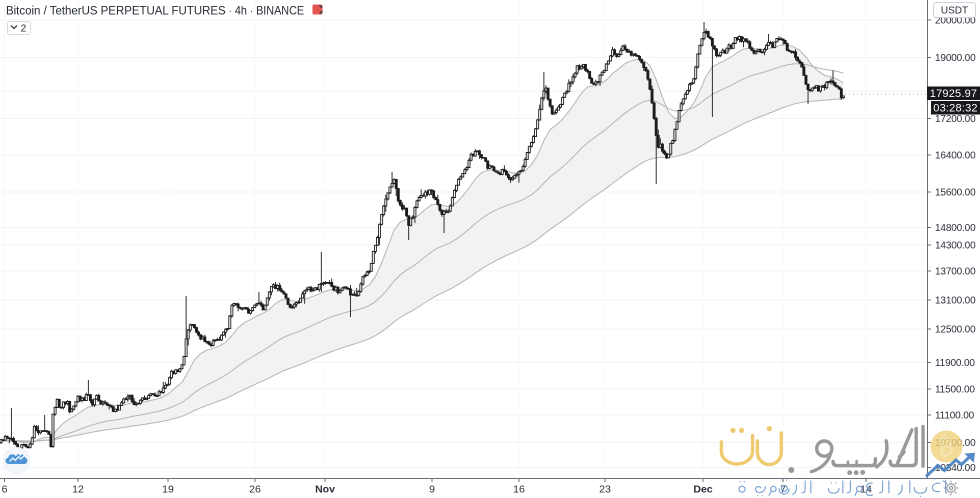 This screenshot has height=498, width=980. What do you see at coordinates (866, 490) in the screenshot?
I see `svg-text: 14` at bounding box center [866, 490].